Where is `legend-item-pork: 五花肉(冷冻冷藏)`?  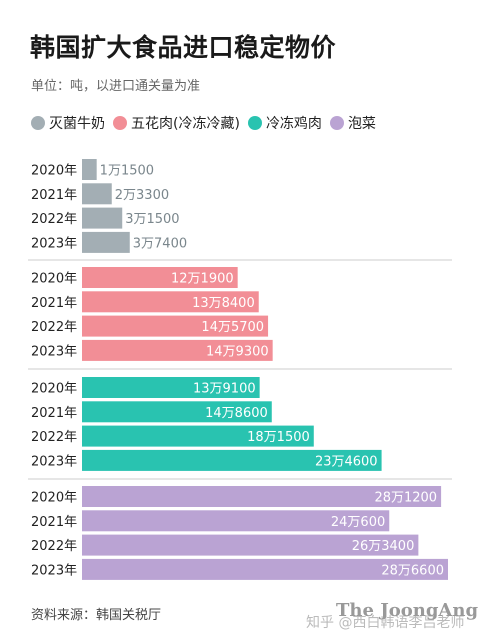
legend-item-pork: 五花肉(冷冻冷藏) is located at coordinates (176, 123).